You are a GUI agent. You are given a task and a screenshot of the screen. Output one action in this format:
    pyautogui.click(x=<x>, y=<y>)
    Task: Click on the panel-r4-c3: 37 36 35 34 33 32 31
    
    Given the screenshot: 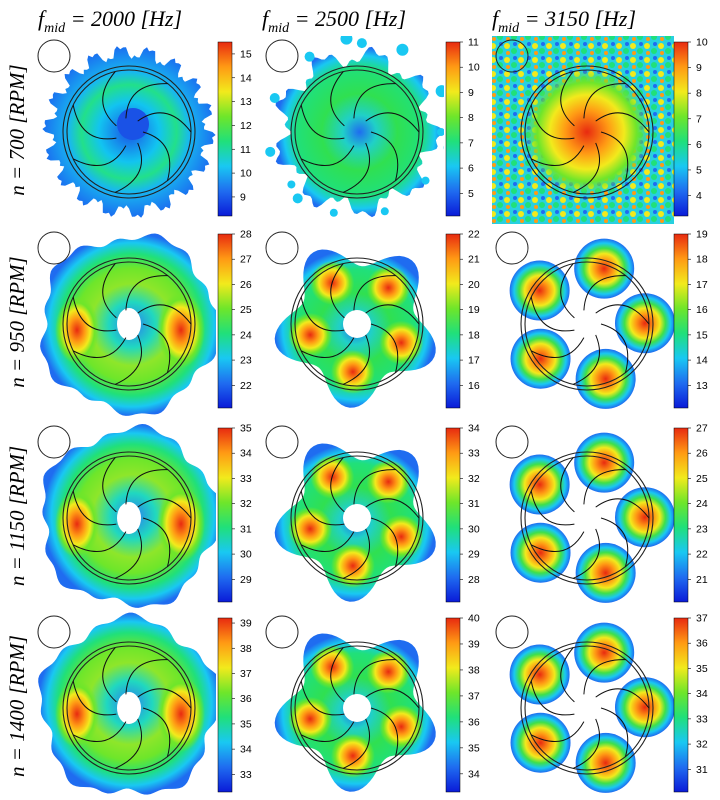 What is the action you would take?
    pyautogui.click(x=601, y=703)
    